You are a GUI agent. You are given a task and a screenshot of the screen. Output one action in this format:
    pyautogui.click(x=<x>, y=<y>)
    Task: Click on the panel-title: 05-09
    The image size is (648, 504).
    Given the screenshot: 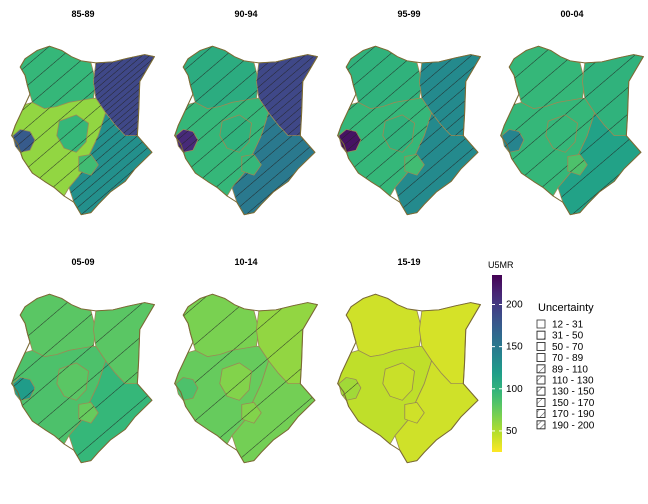 What is the action you would take?
    pyautogui.click(x=82, y=262)
    